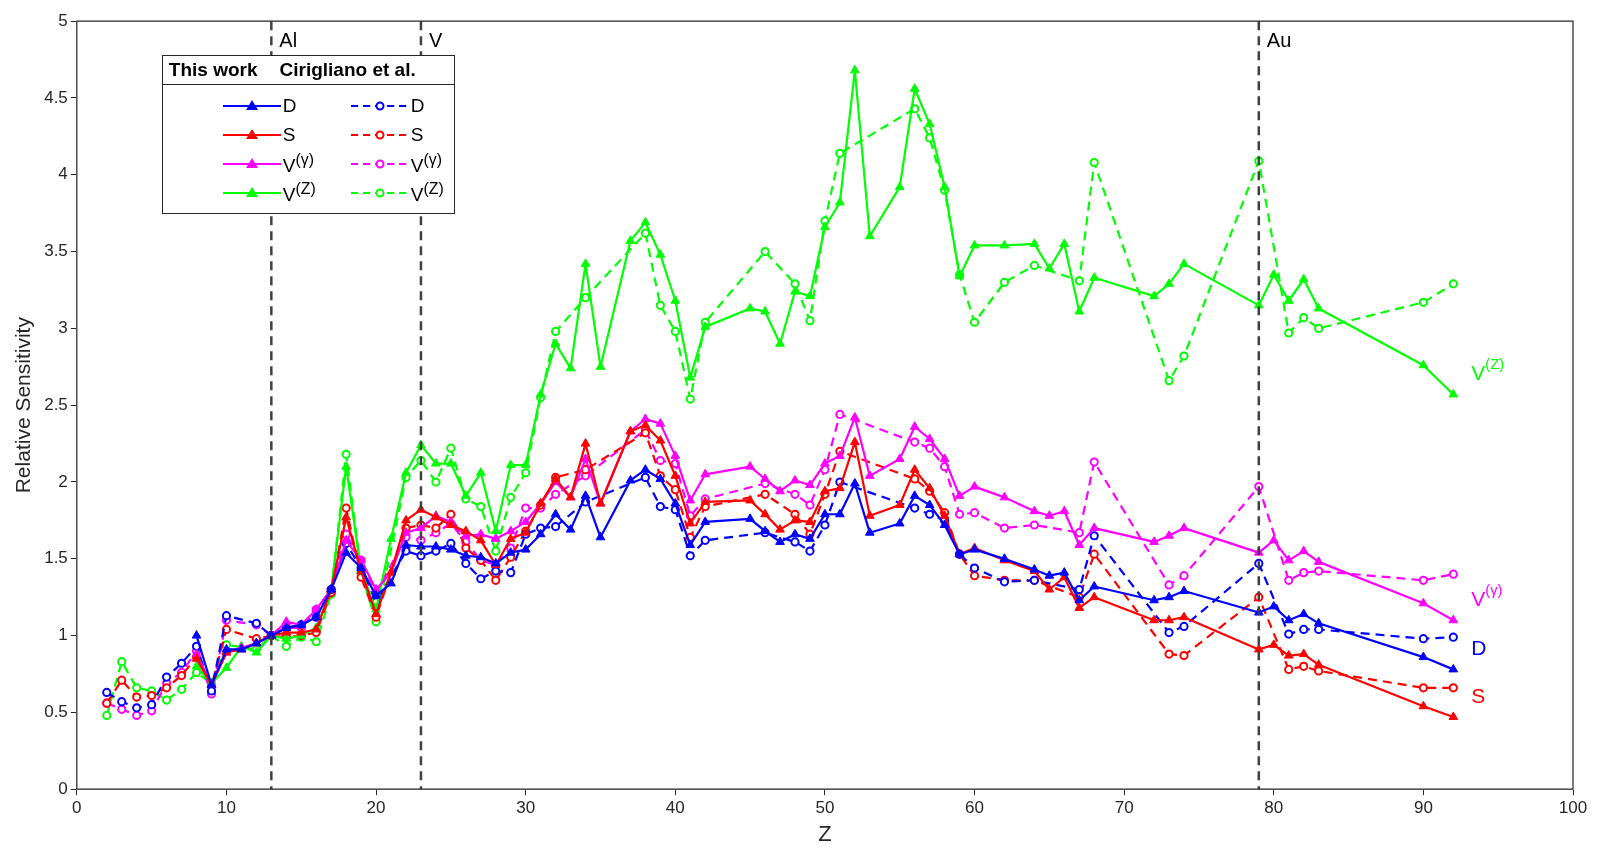 Image resolution: width=1601 pixels, height=857 pixels. Describe the element at coordinates (1423, 808) in the screenshot. I see `x-tick-label: 90` at that location.